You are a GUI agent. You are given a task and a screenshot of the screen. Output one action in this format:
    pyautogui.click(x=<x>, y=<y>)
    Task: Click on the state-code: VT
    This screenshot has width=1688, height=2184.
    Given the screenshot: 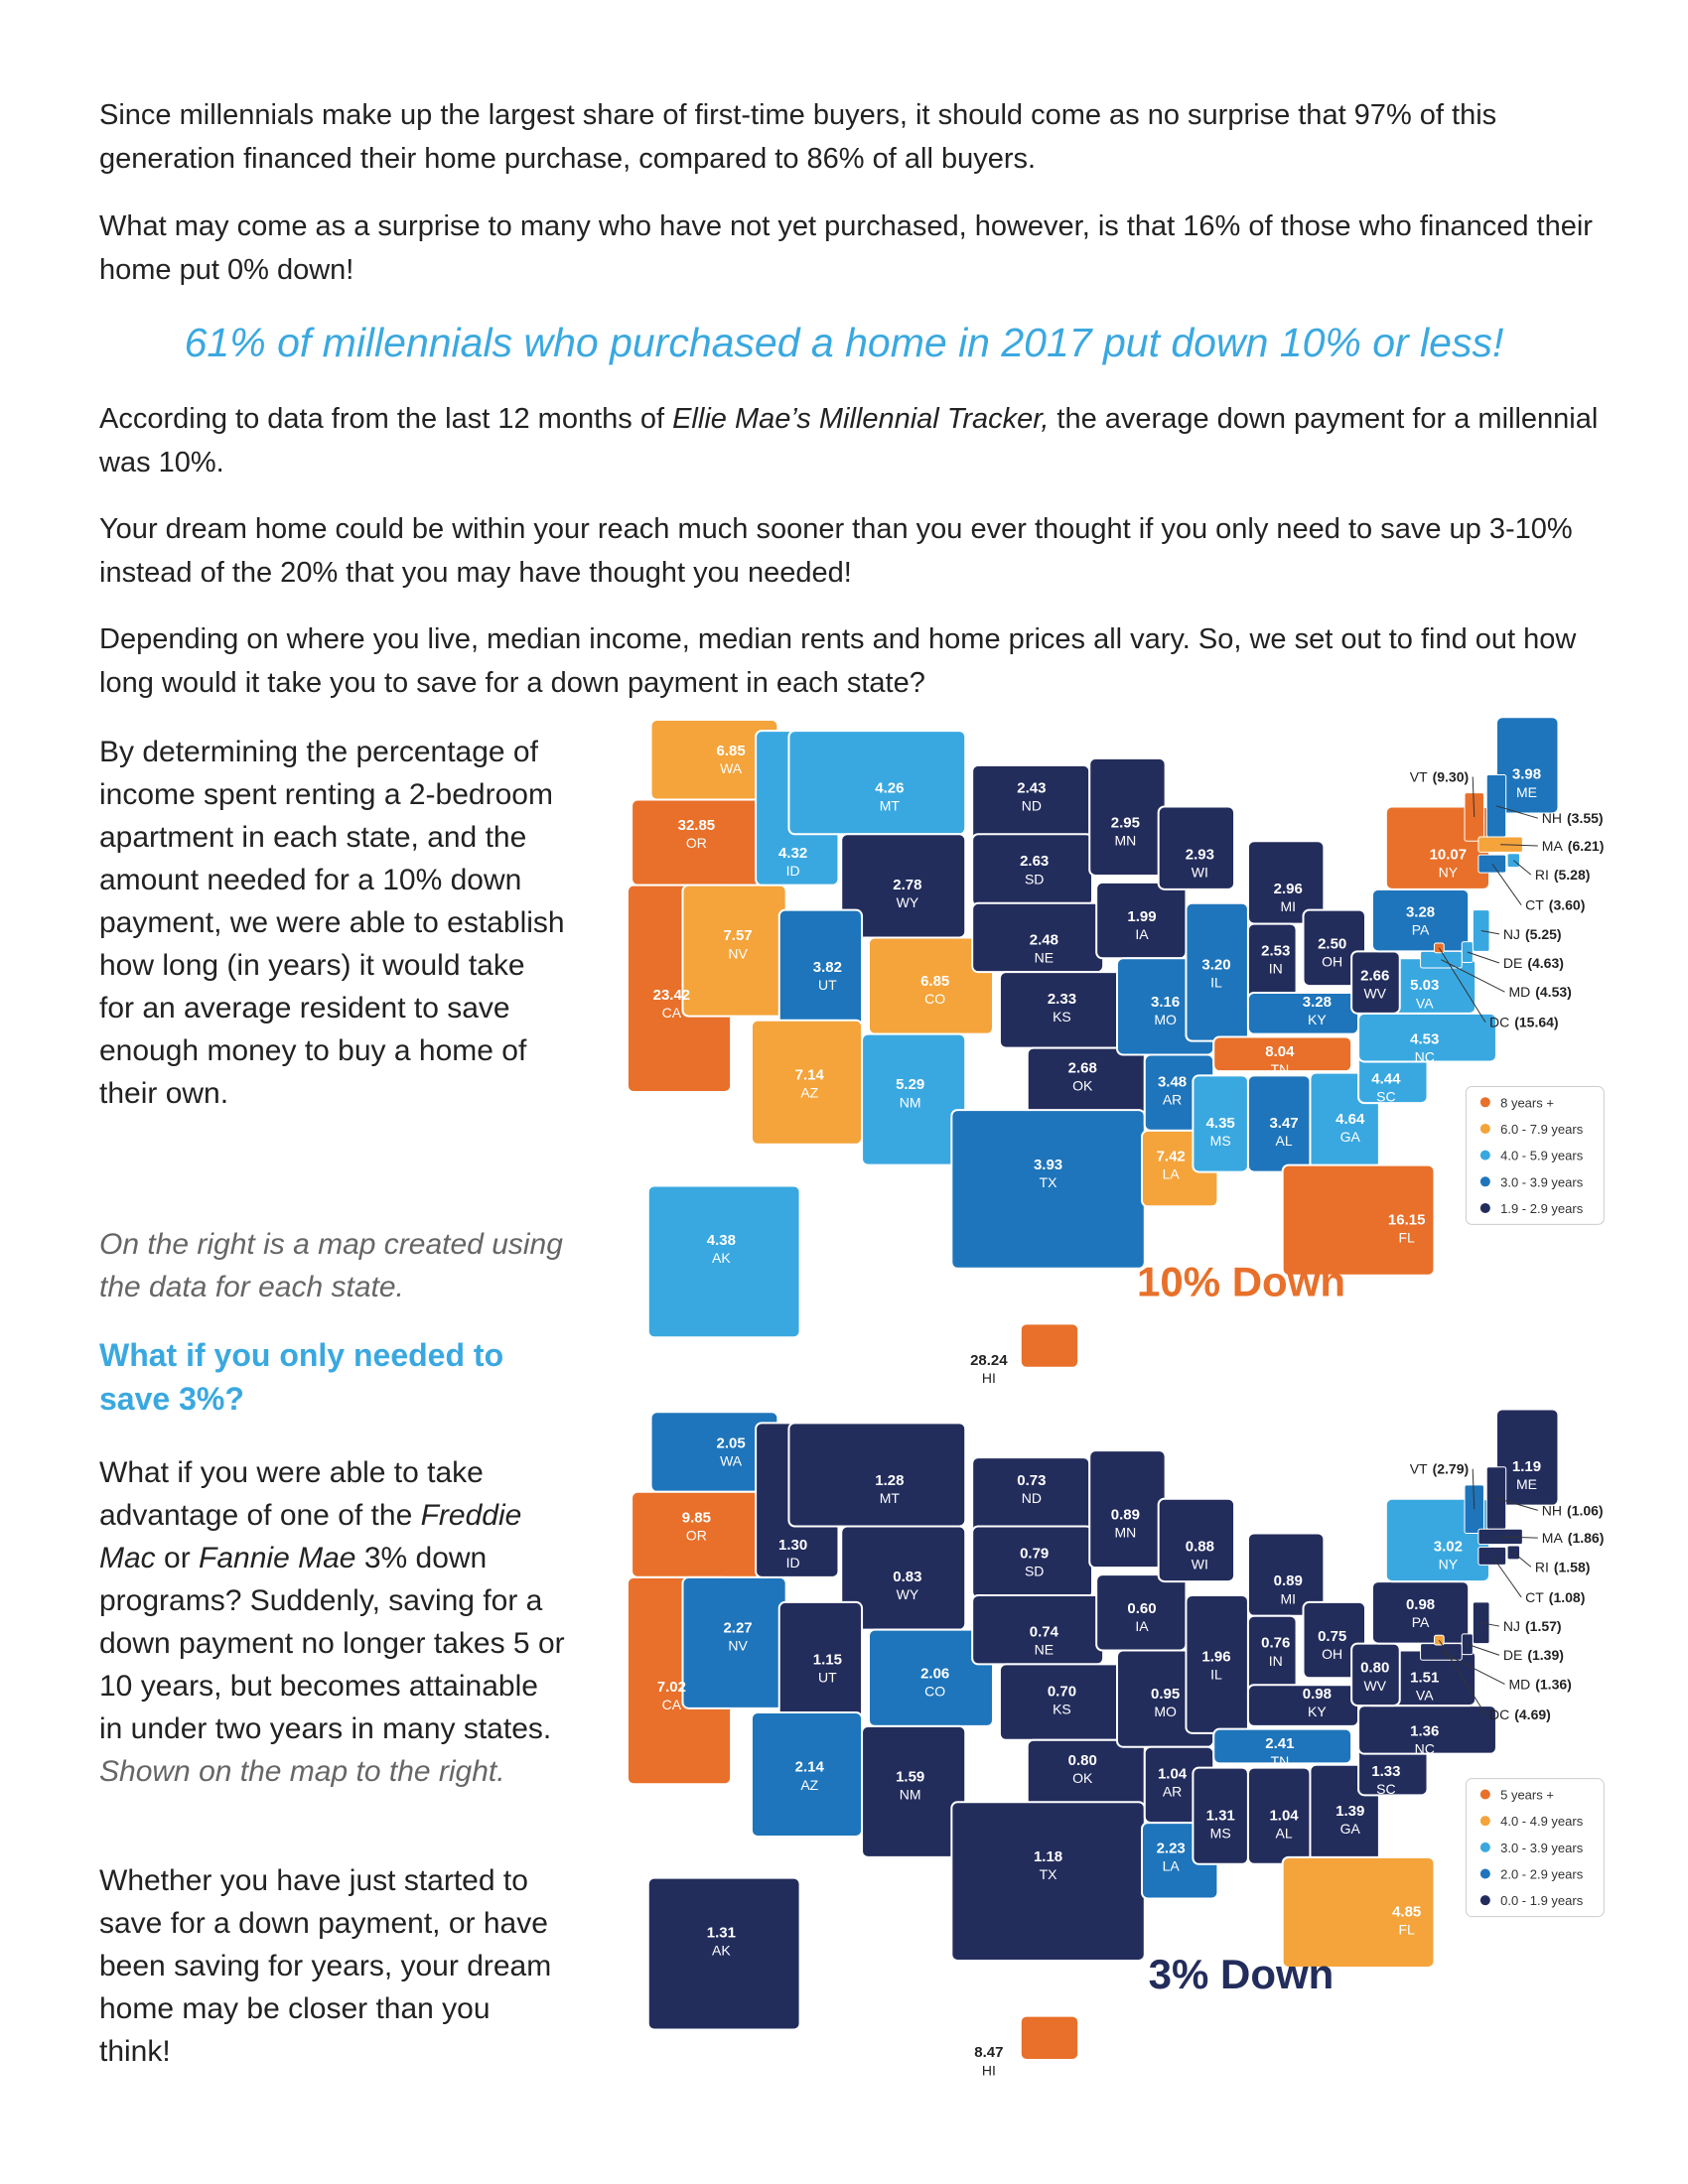 What is the action you would take?
    pyautogui.click(x=1419, y=777)
    